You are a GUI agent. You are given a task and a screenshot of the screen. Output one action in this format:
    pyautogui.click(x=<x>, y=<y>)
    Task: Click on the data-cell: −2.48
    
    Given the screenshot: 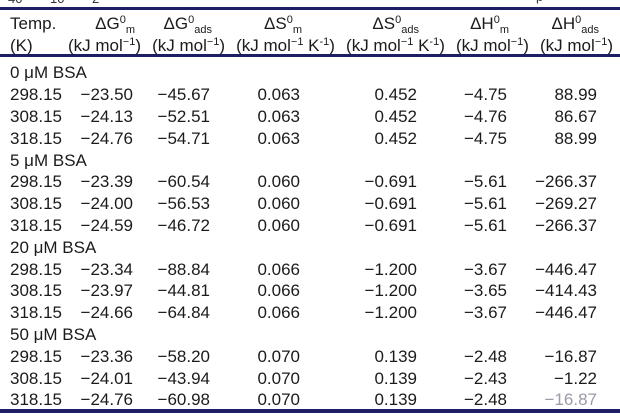 What is the action you would take?
    pyautogui.click(x=485, y=356)
    